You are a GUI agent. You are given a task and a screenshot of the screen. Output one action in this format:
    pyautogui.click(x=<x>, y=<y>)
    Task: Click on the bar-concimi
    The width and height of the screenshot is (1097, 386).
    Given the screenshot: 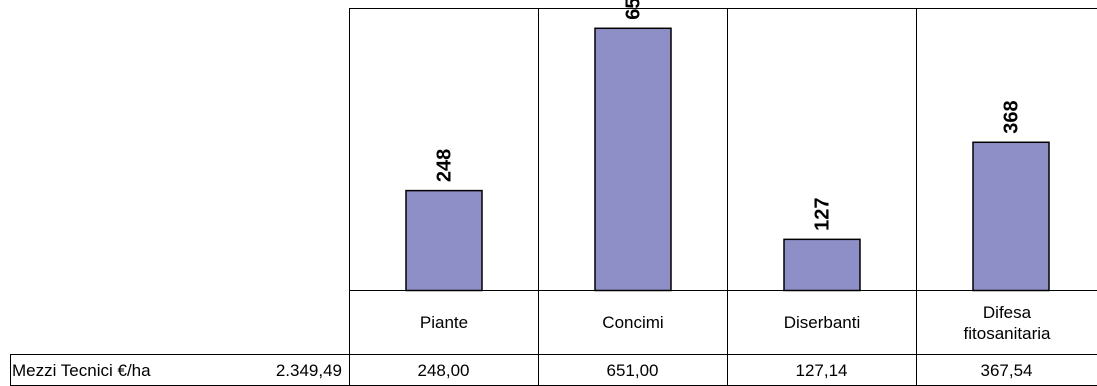 What is the action you would take?
    pyautogui.click(x=633, y=159)
    